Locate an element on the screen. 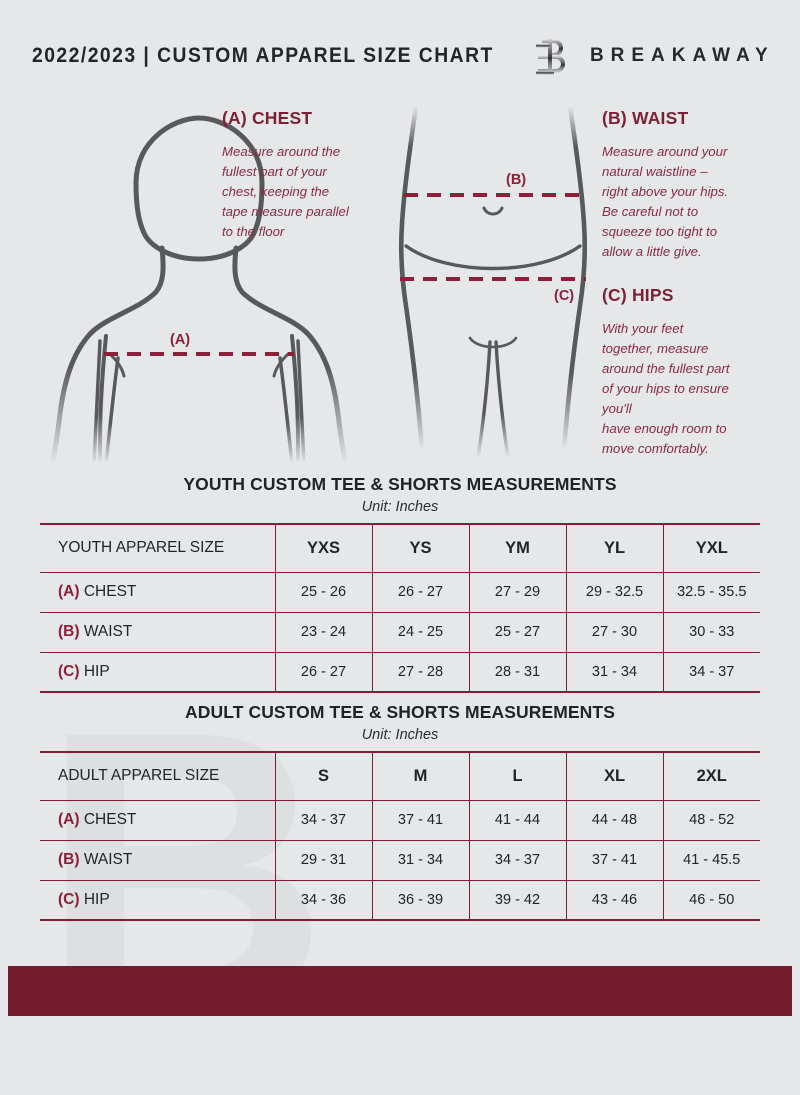  adult-row-label-header: ADULT APPAREL SIZE is located at coordinates (157, 776).